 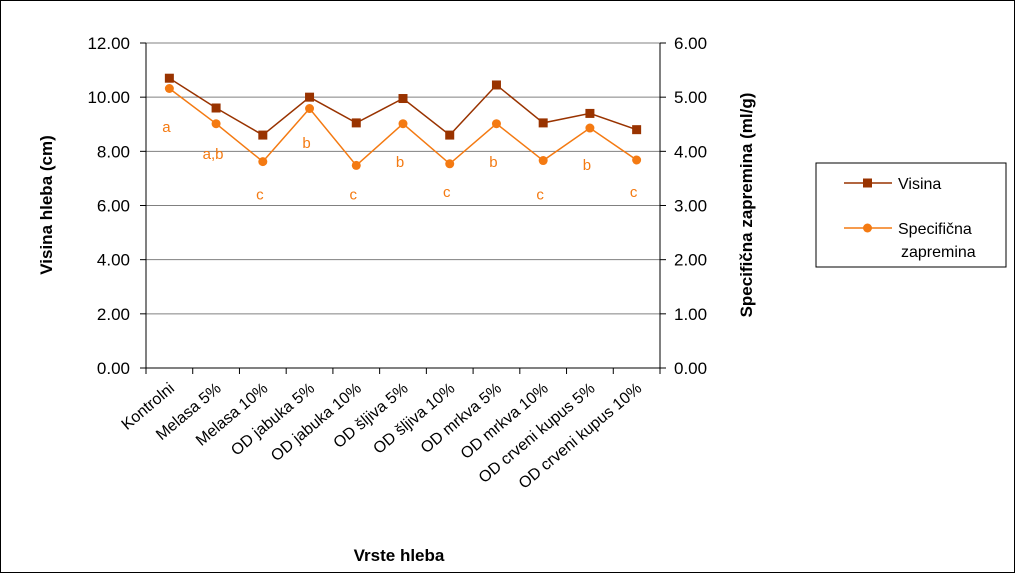 I want to click on significance-label: a, so click(x=166, y=127).